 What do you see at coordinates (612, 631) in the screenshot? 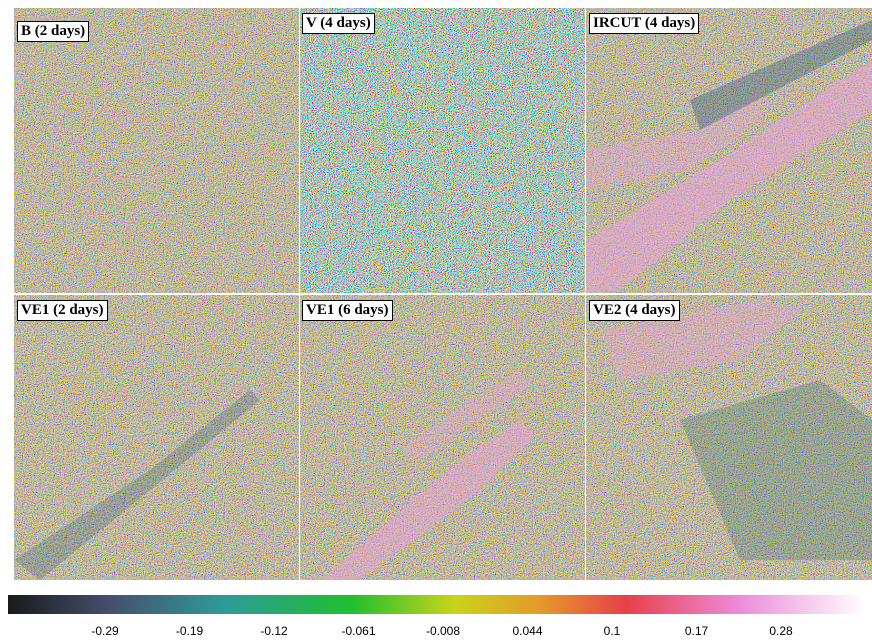
I see `colorbar-tick-label: 0.1` at bounding box center [612, 631].